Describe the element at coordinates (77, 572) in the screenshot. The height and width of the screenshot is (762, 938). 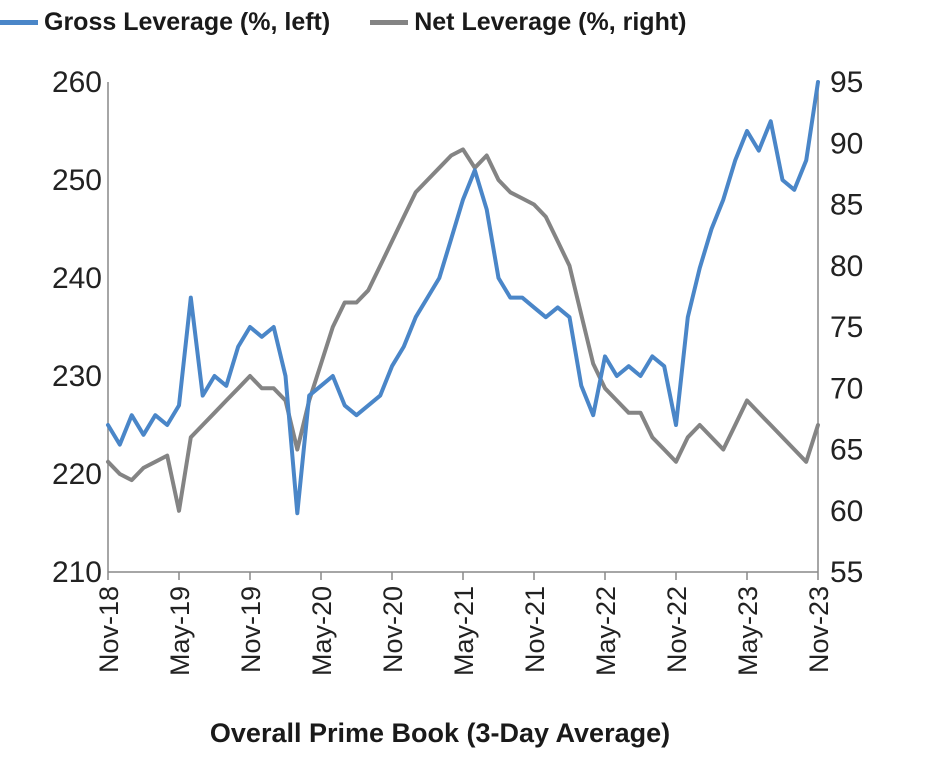
I see `y-left-tick-label-0: 210` at that location.